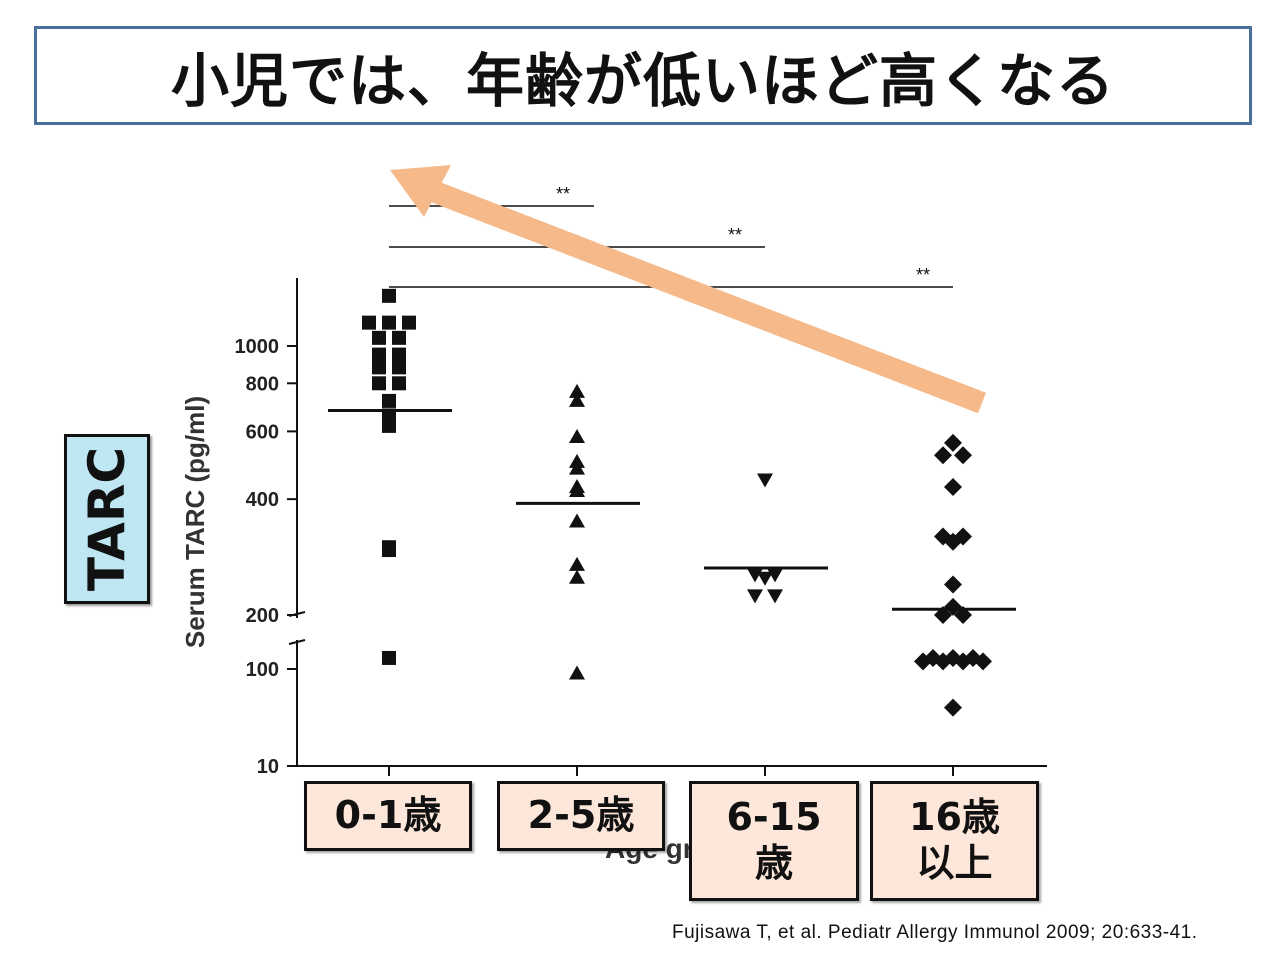 This screenshot has width=1280, height=960. I want to click on significance-label-2-5: **, so click(563, 194).